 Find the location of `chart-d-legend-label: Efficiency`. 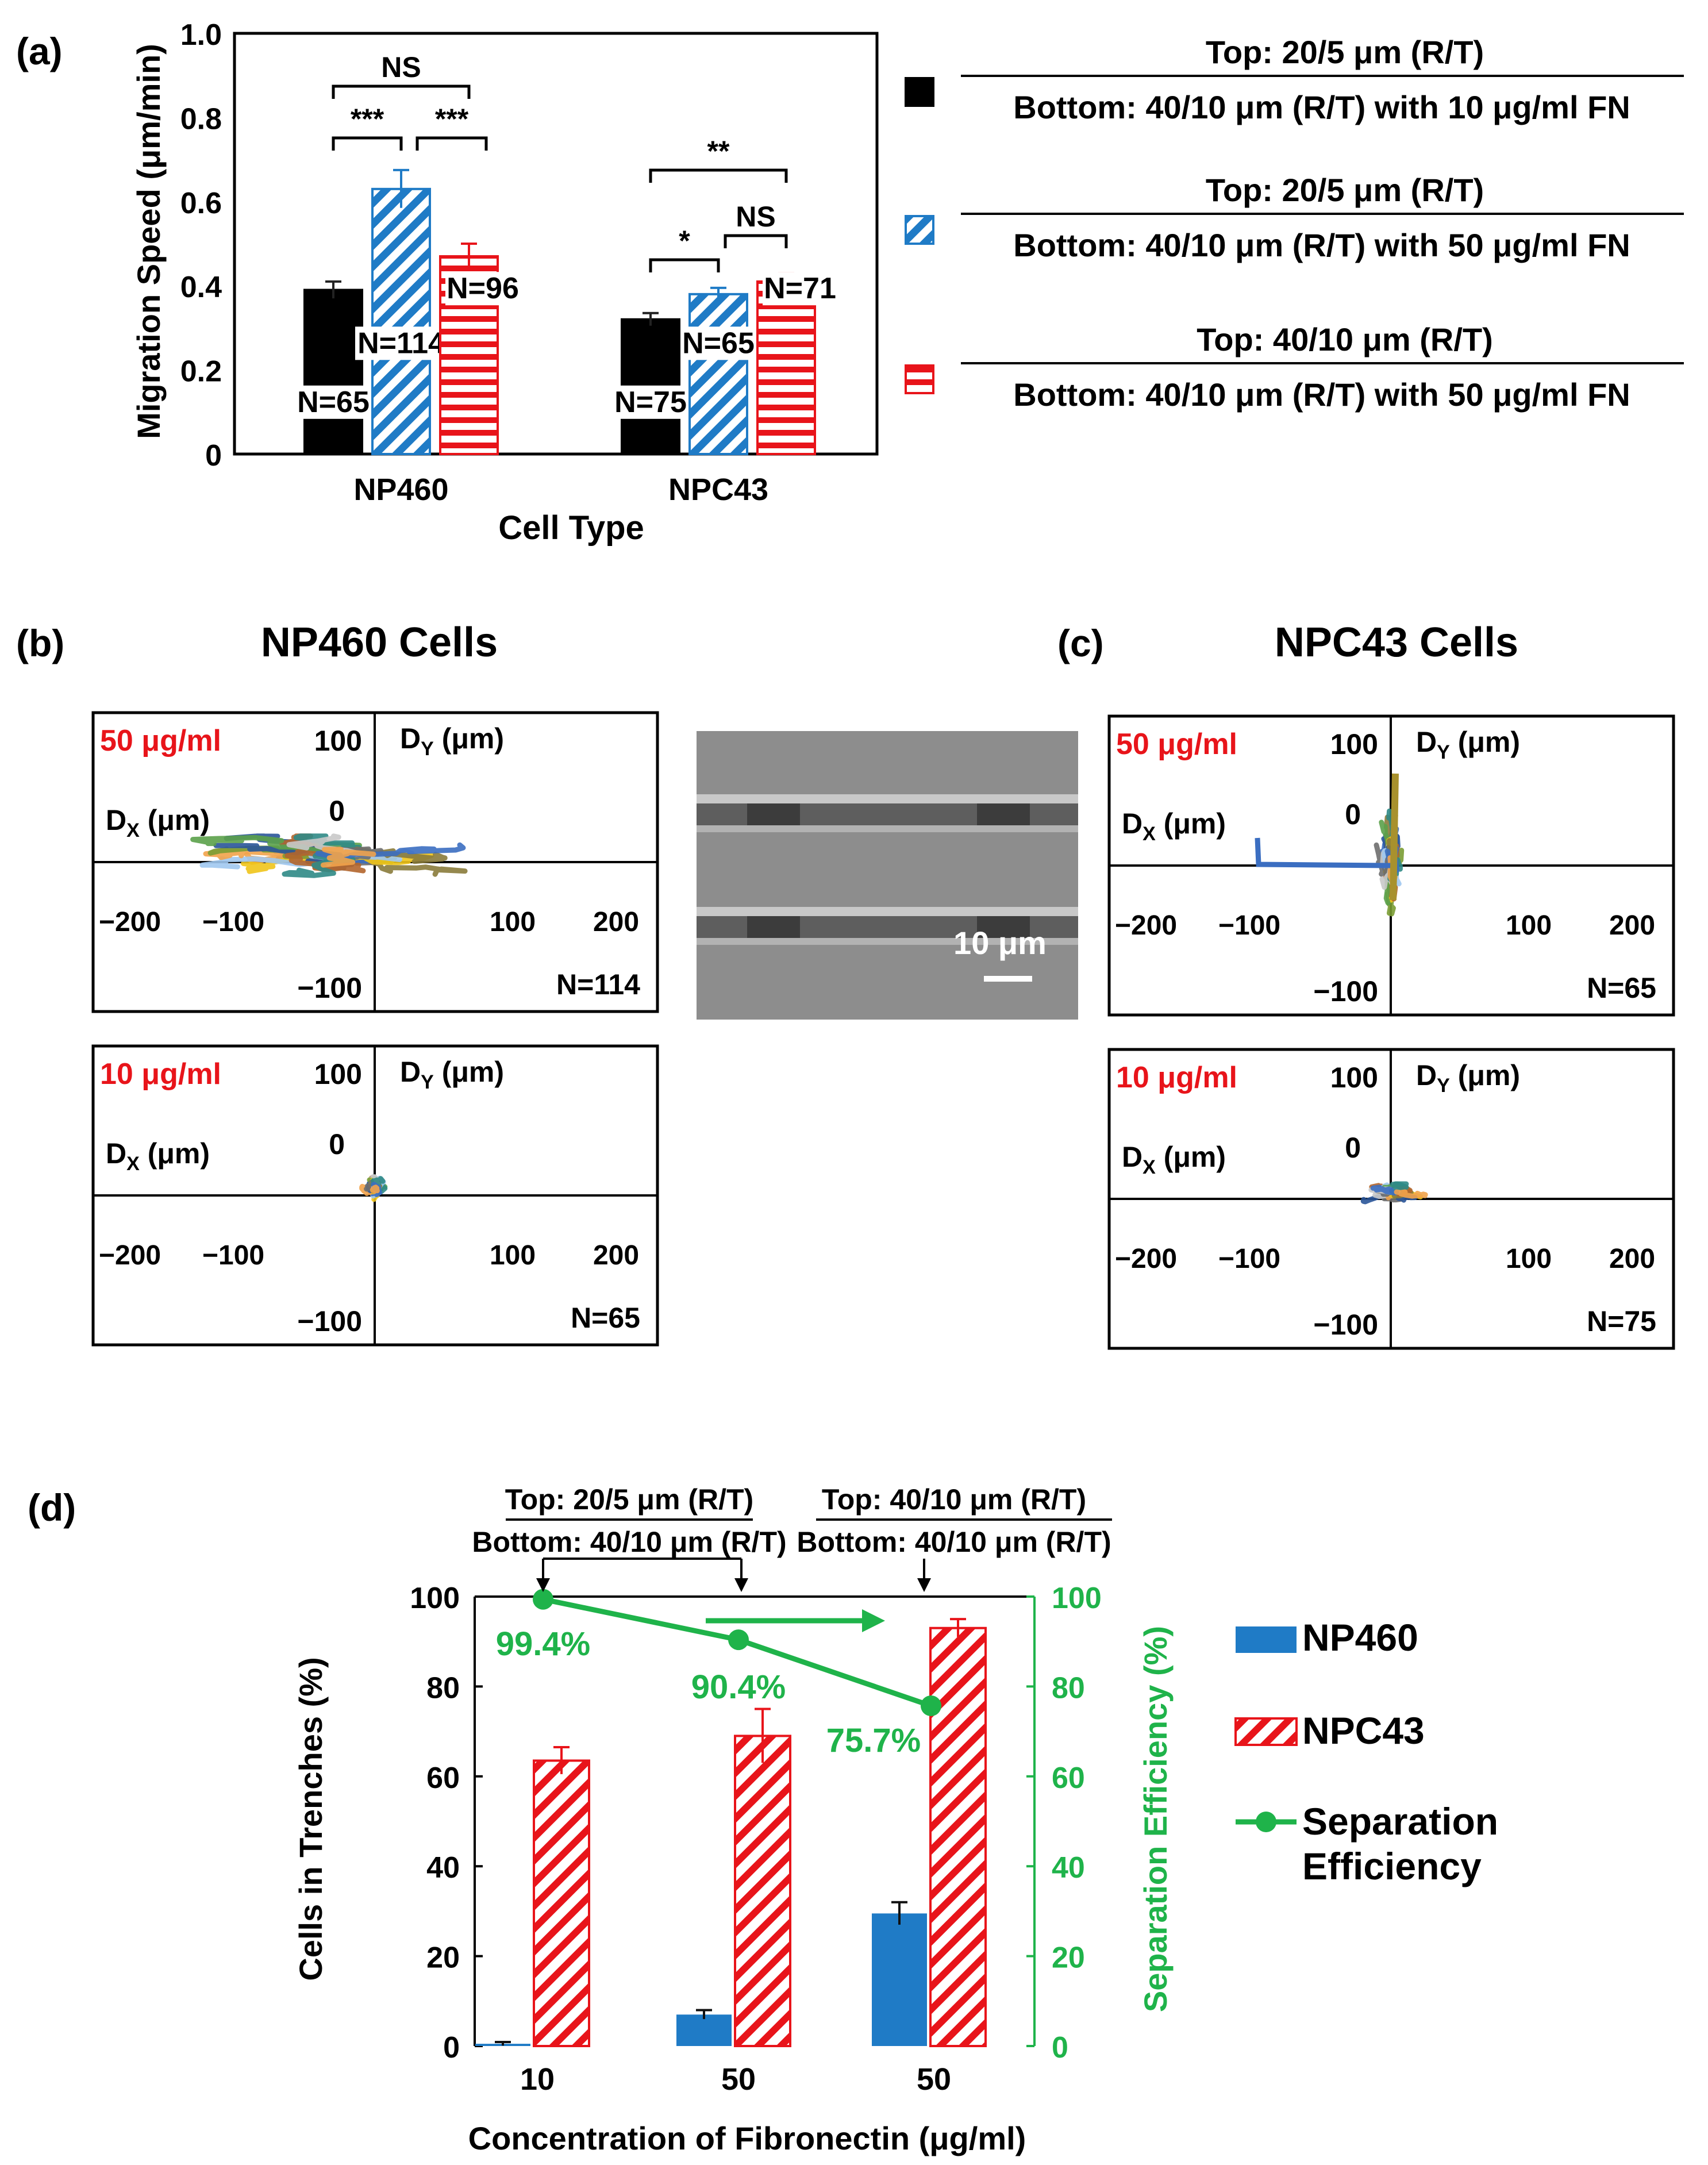

chart-d-legend-label: Efficiency is located at coordinates (1392, 1866).